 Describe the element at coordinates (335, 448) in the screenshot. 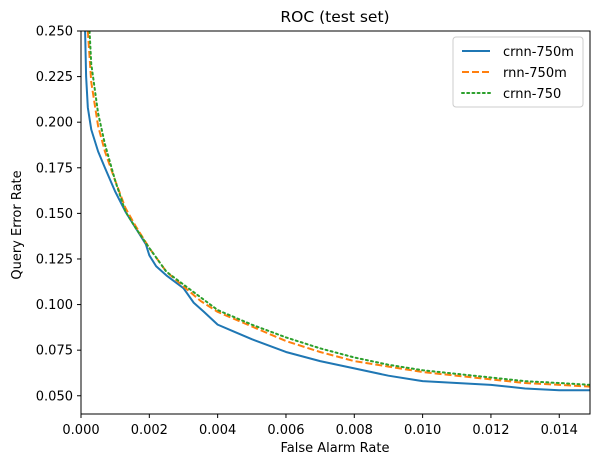

I see `x-axis-label: False Alarm Rate` at that location.